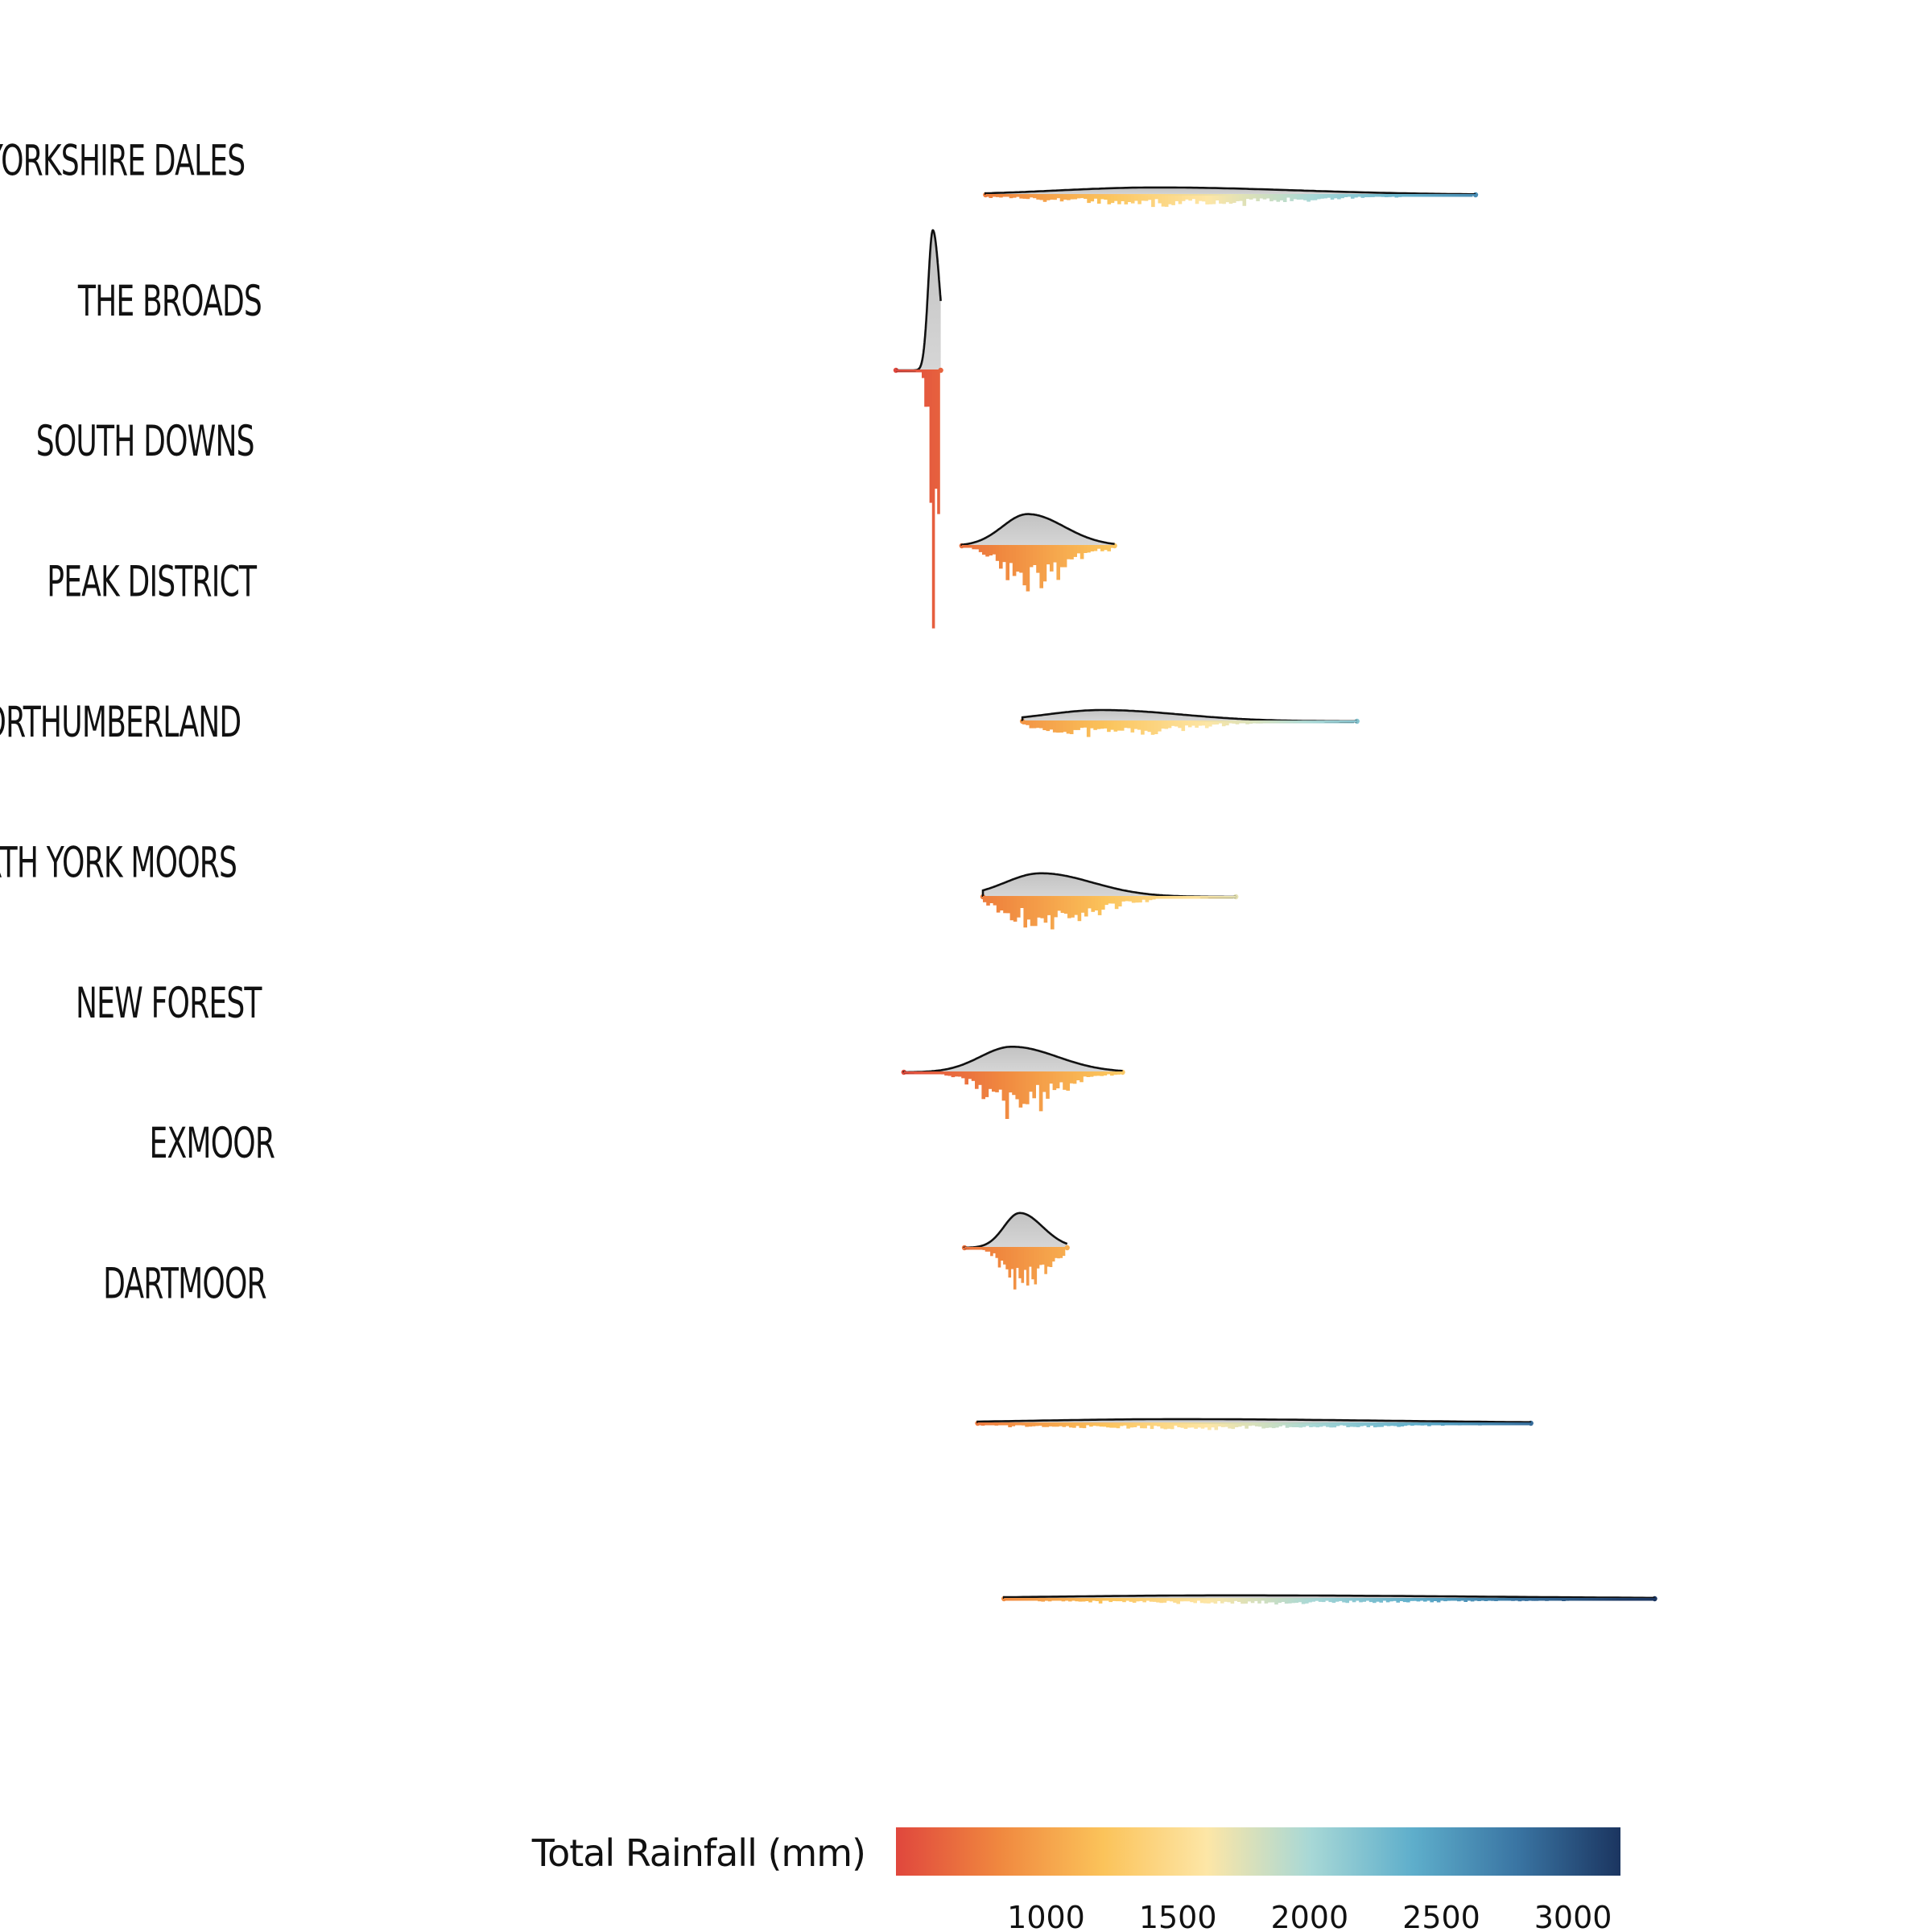 This screenshot has height=1932, width=1932. I want to click on row-north-york-moors: NORTH YORK MOORS, so click(562, 978).